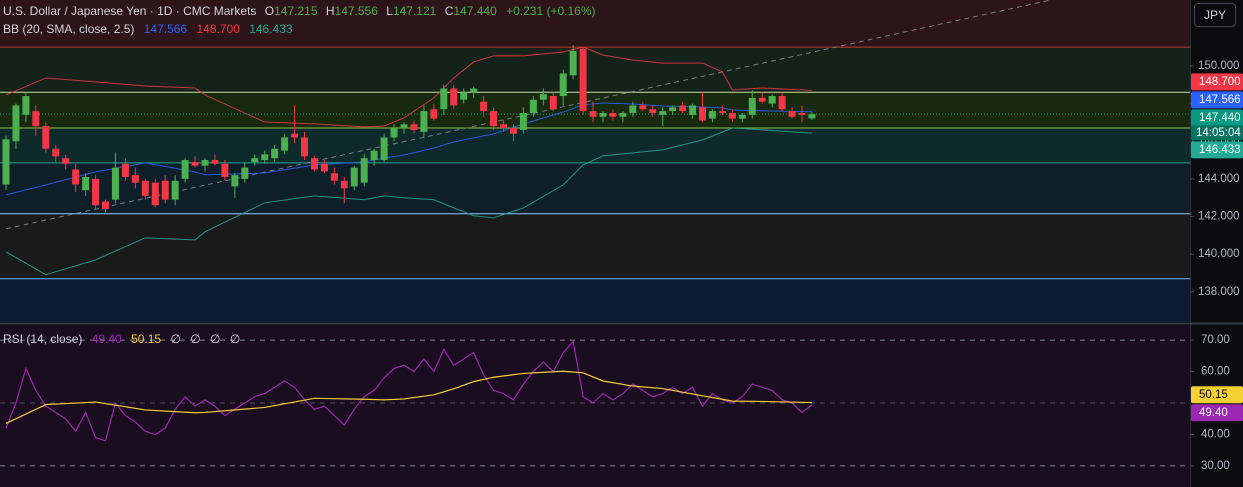 The height and width of the screenshot is (487, 1243). I want to click on ohlc-value: 147.440, so click(475, 11).